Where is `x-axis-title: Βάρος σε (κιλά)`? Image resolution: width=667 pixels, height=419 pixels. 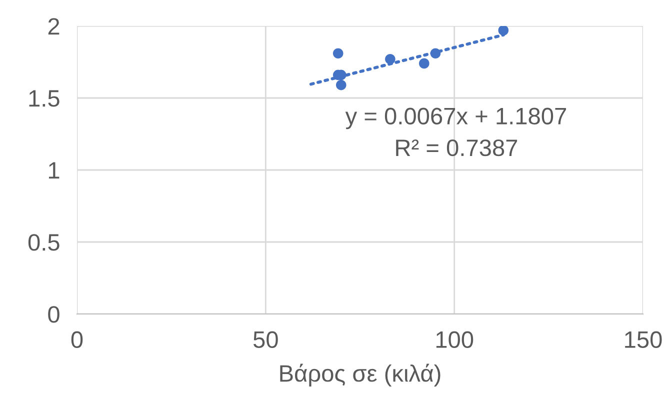
x-axis-title: Βάρος σε (κιλά) is located at coordinates (360, 375).